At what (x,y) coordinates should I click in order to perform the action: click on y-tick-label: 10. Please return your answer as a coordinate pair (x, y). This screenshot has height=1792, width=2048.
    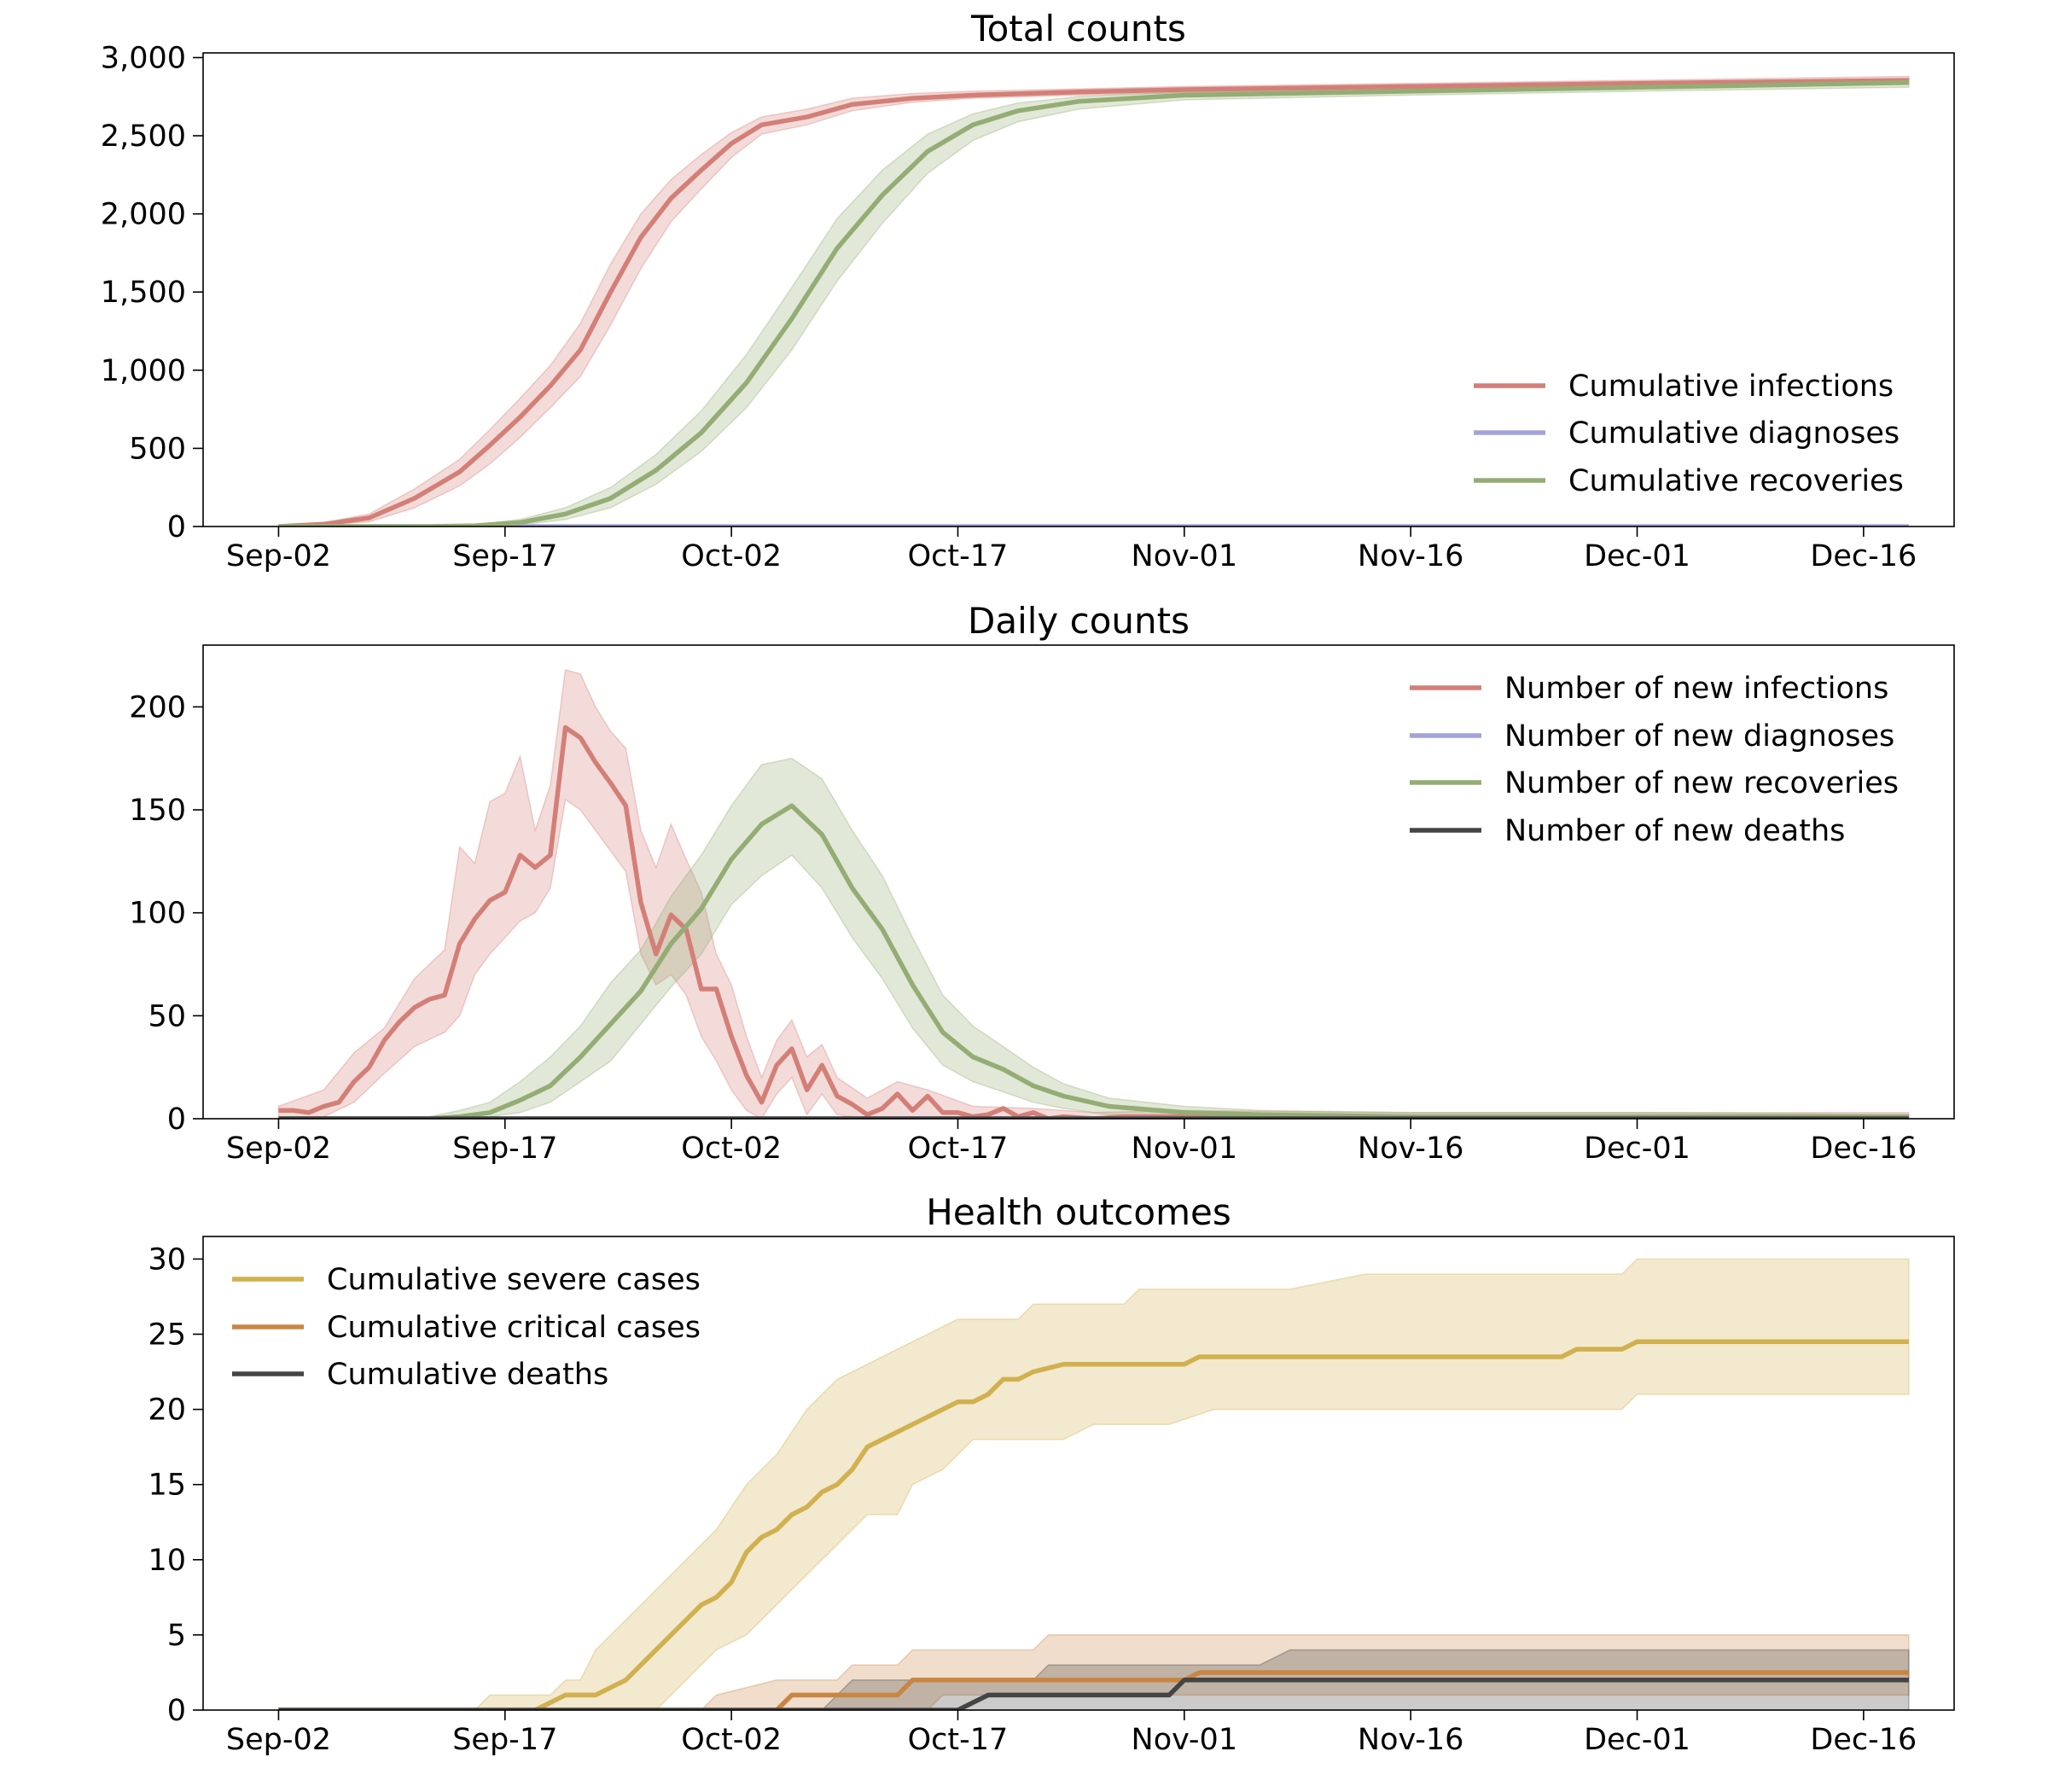
    Looking at the image, I should click on (167, 1561).